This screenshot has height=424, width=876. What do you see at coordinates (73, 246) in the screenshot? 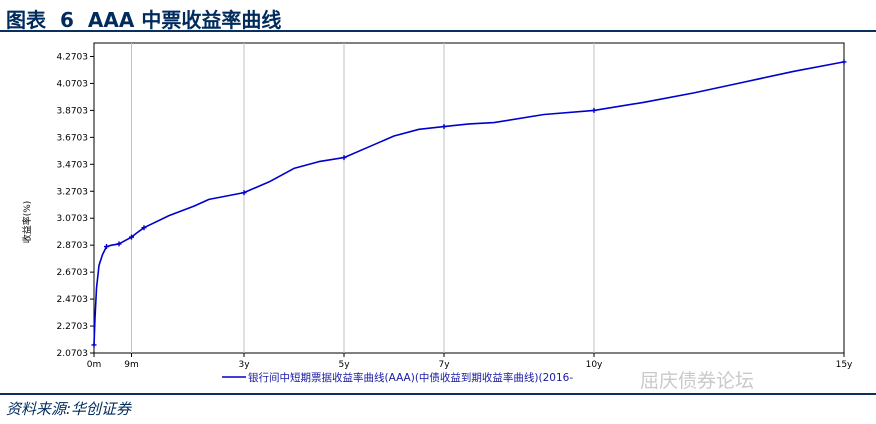
I see `y-tick-label: 2.8703` at bounding box center [73, 246].